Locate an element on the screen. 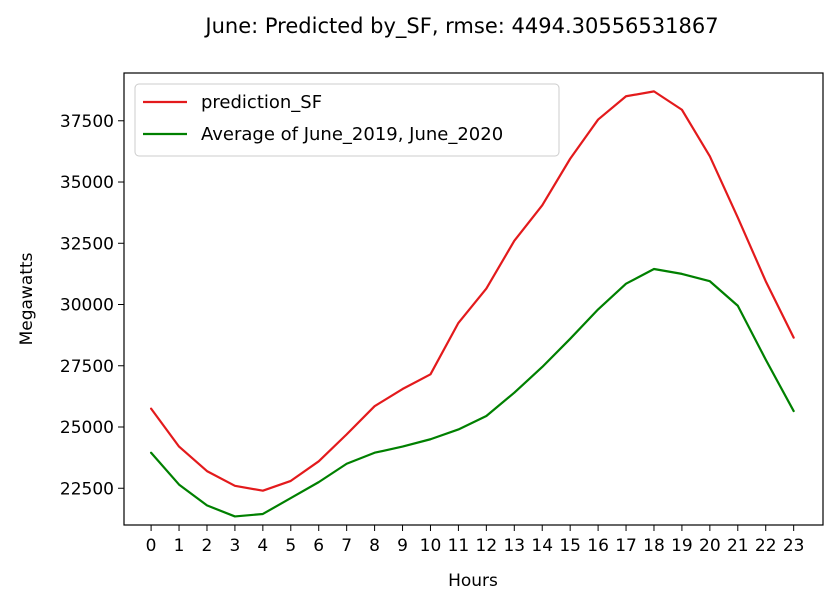  y-tick-label: 35000 is located at coordinates (87, 183).